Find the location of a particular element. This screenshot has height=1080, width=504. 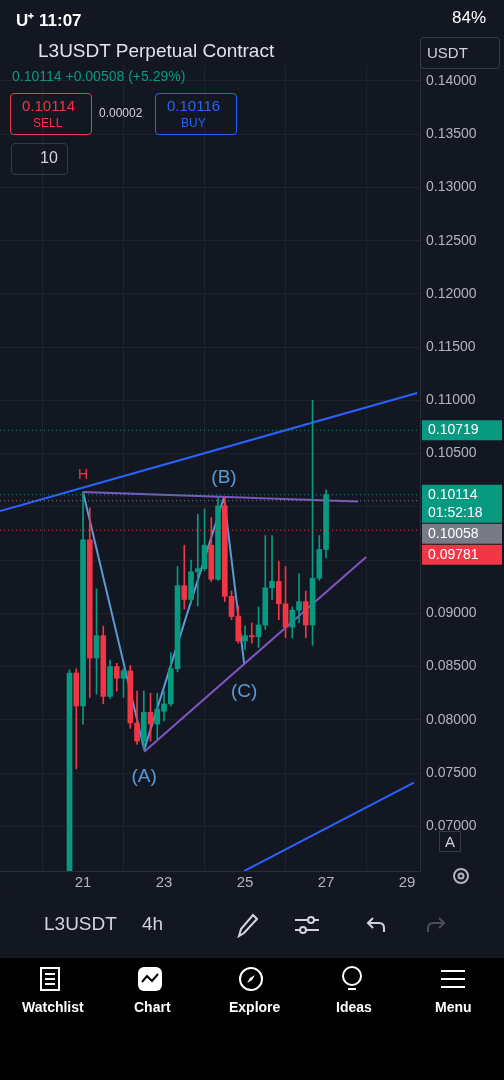

x-tick-label: 23 is located at coordinates (164, 882).